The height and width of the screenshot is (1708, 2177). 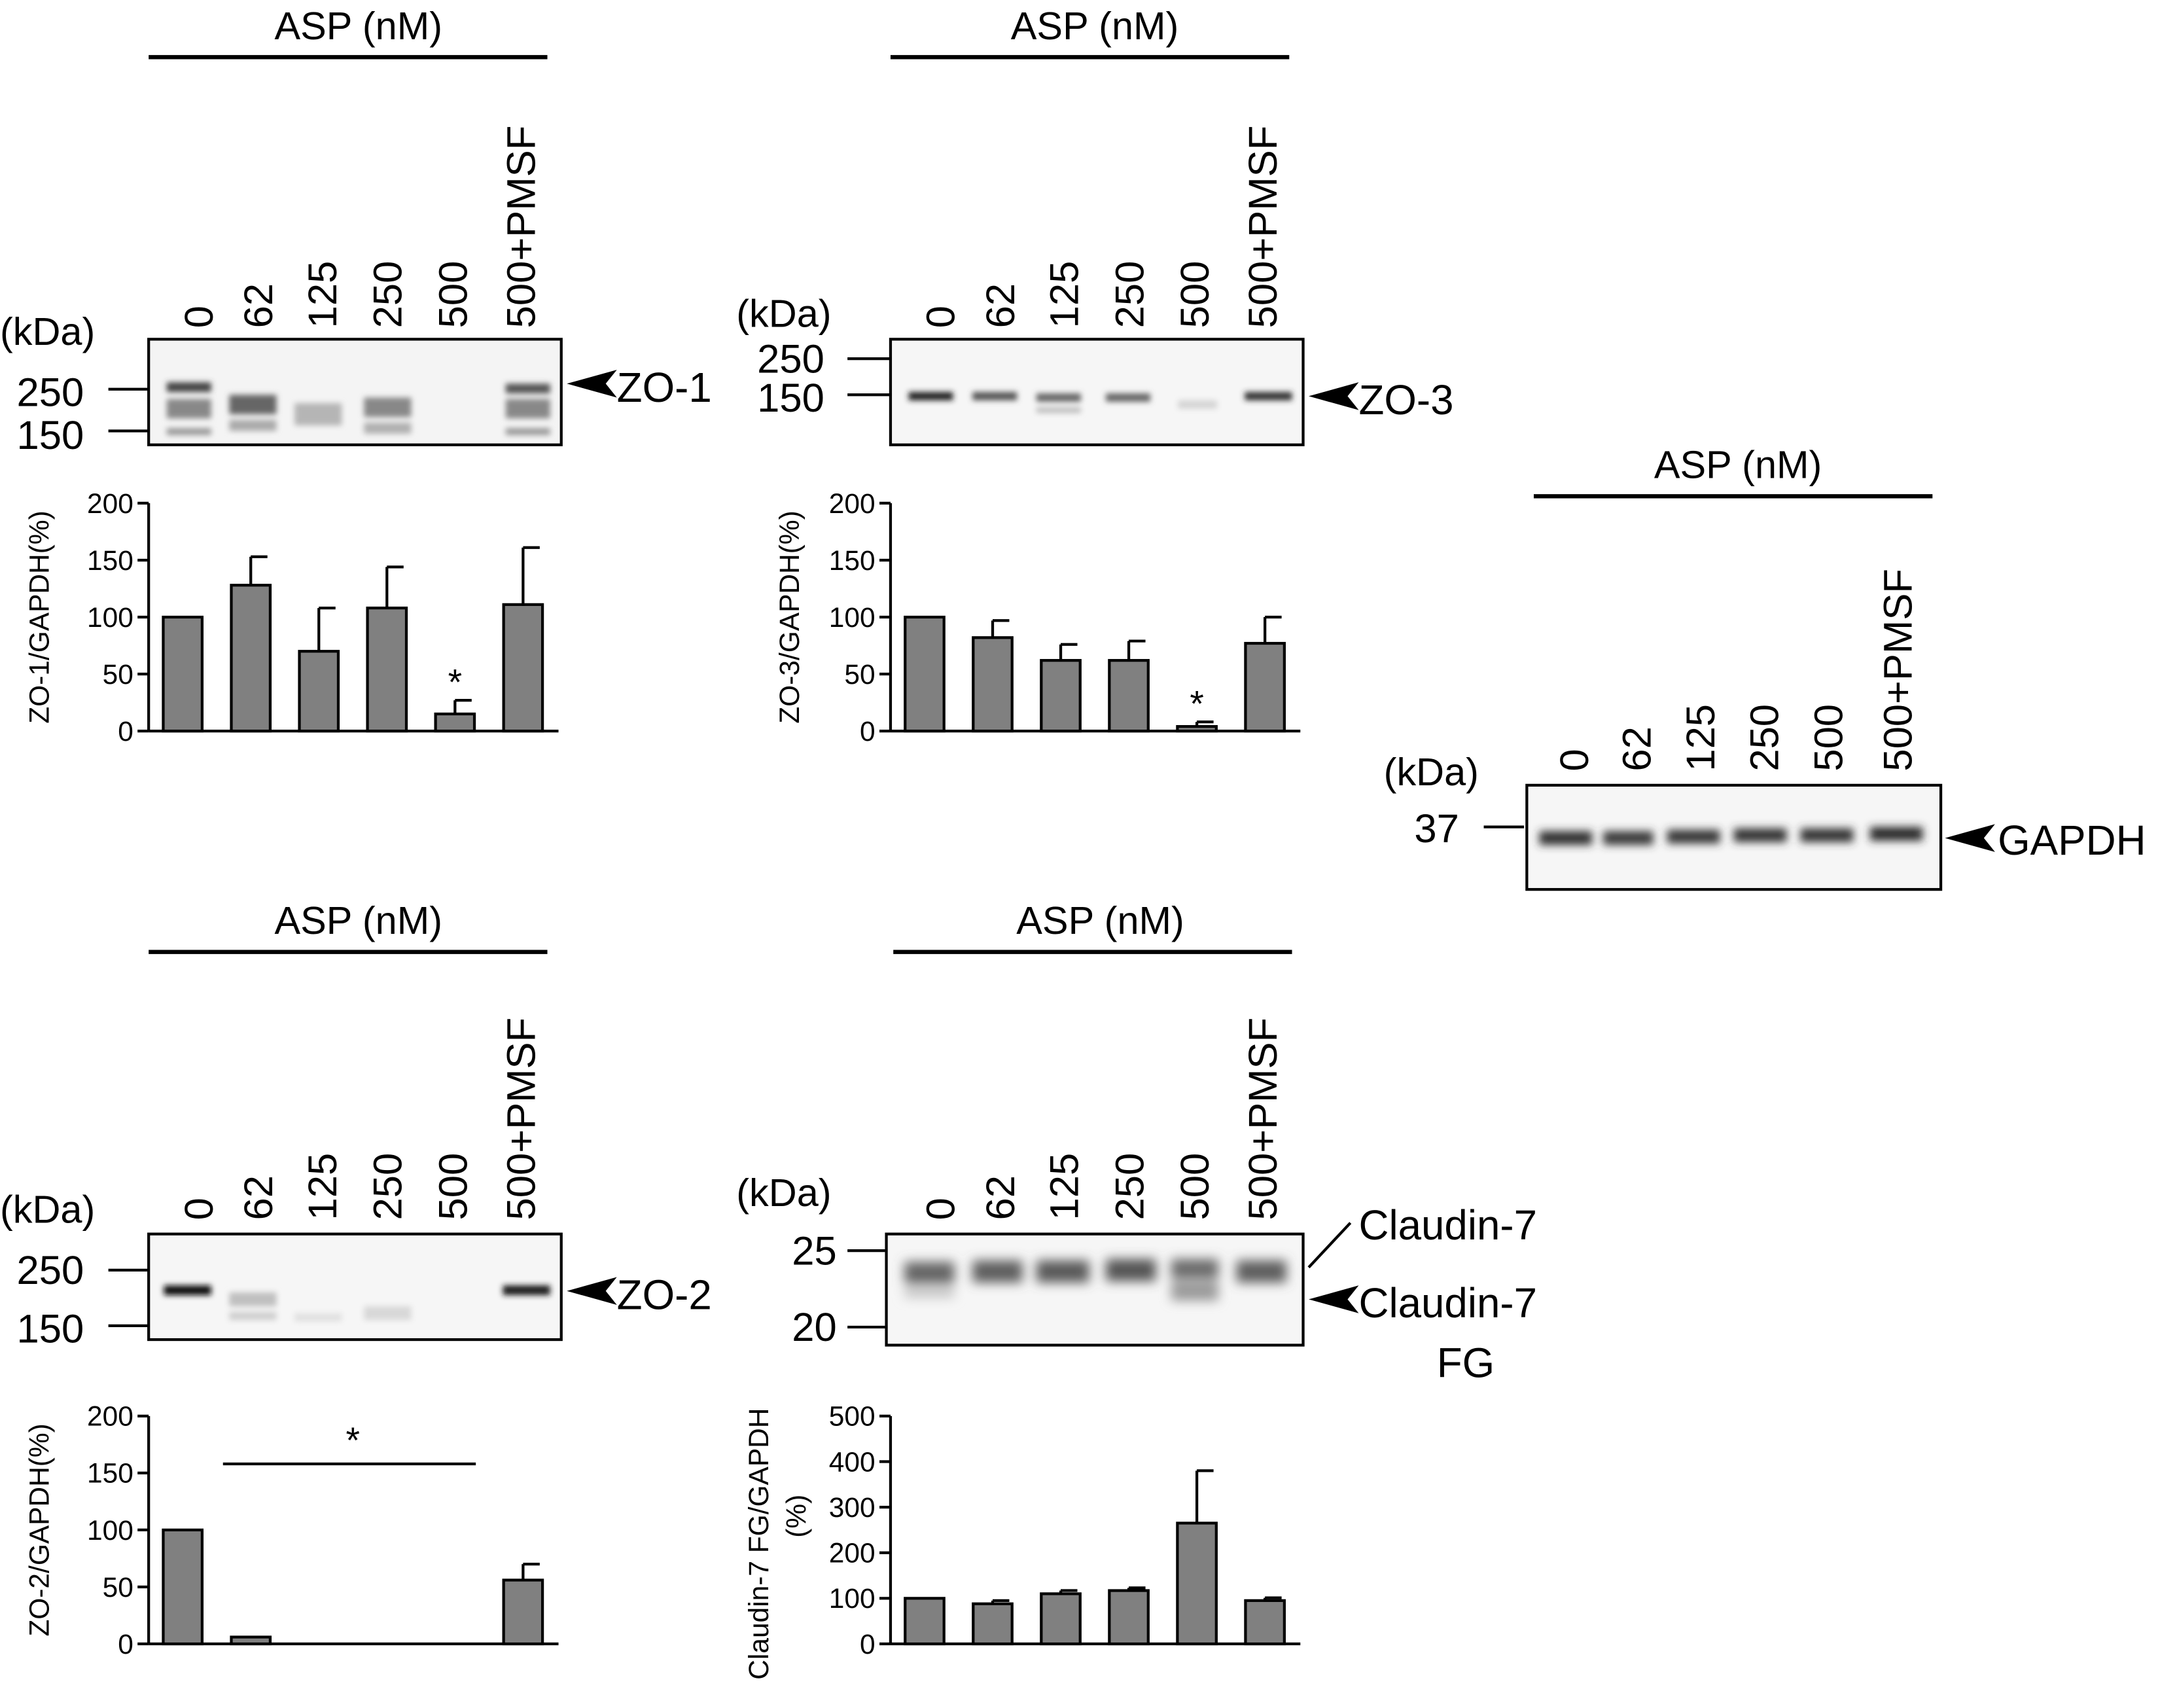 What do you see at coordinates (1037, 617) in the screenshot?
I see `zo3-chart: 0 50 100 150 200 ZO-3/GAPDH(%) *` at bounding box center [1037, 617].